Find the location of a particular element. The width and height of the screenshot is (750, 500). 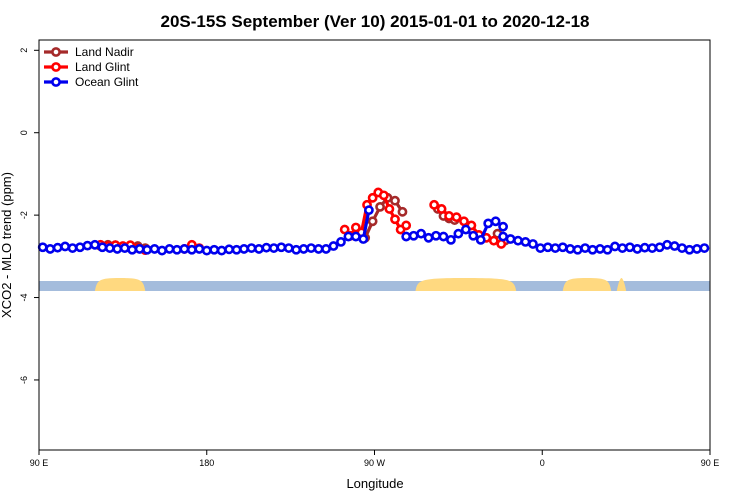

y-axis: 2 0 -2 -4 -6 is located at coordinates (29, 216).